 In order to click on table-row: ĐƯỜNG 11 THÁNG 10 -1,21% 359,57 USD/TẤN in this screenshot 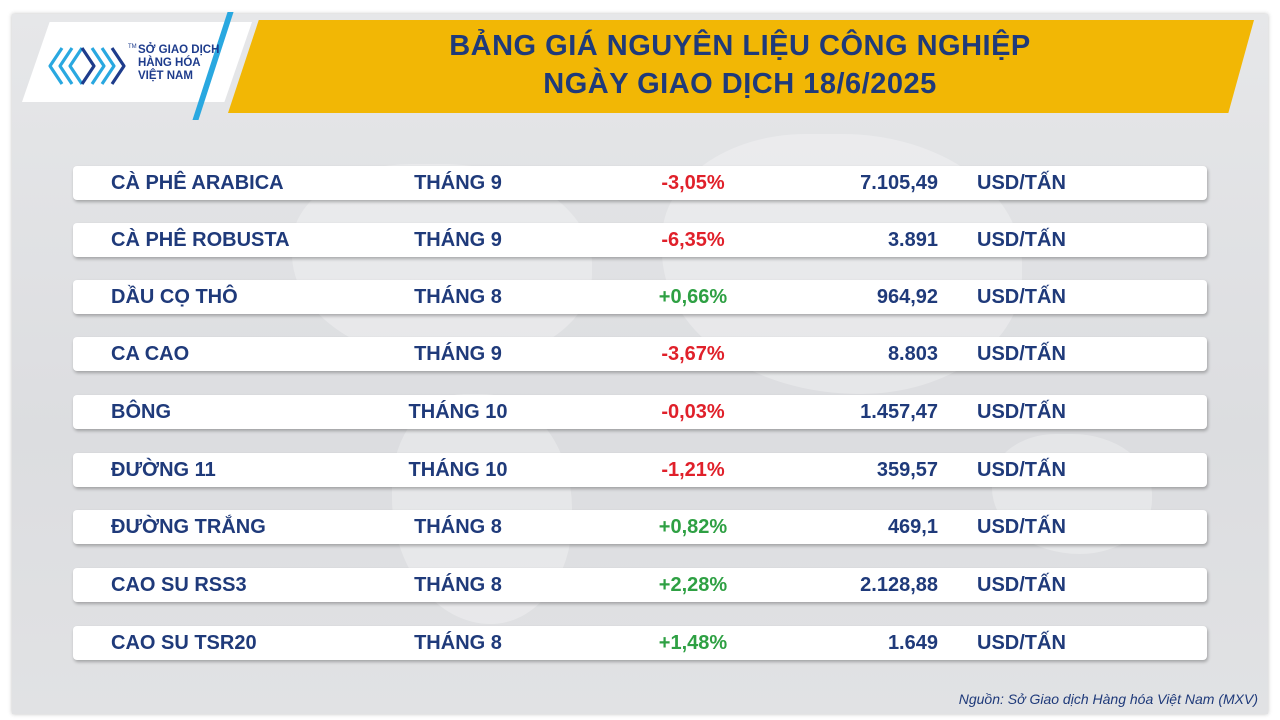, I will do `click(640, 470)`.